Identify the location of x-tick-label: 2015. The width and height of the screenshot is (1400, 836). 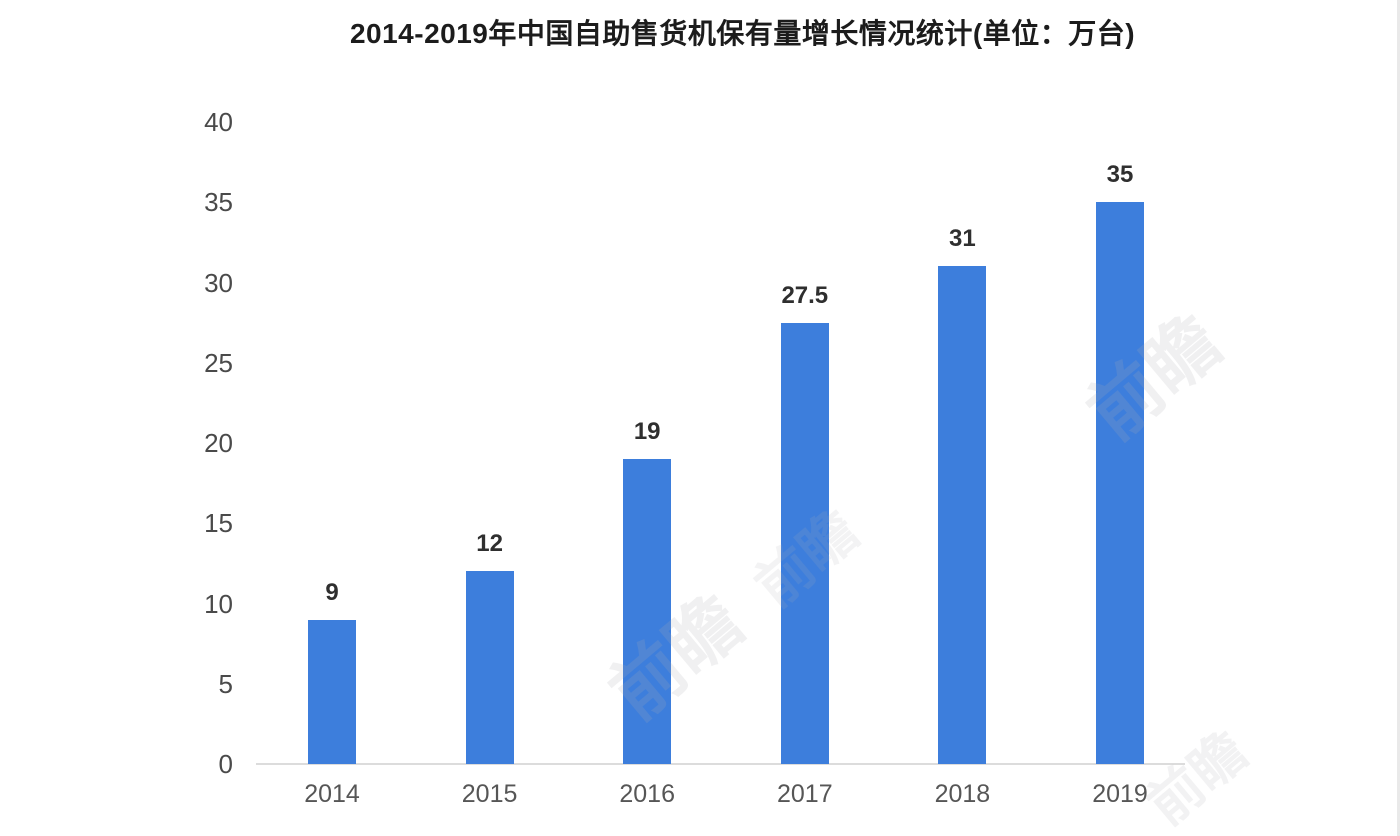
(489, 794).